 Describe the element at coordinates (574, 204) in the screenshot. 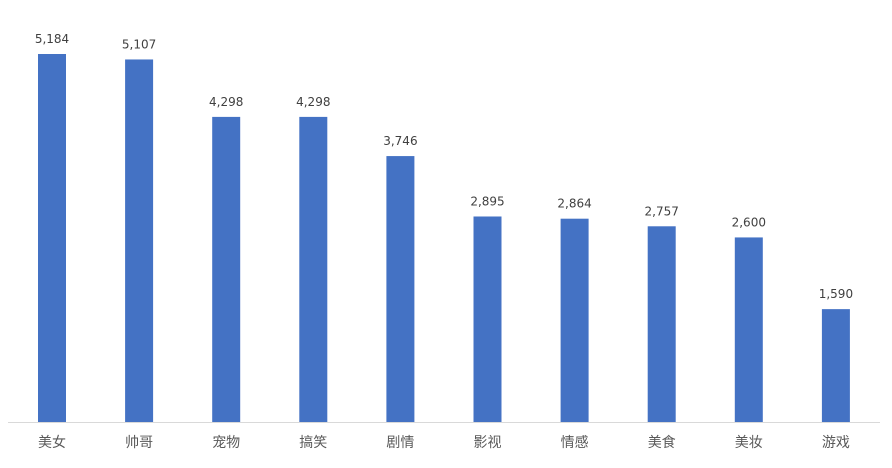

I see `data-label: 2,864` at that location.